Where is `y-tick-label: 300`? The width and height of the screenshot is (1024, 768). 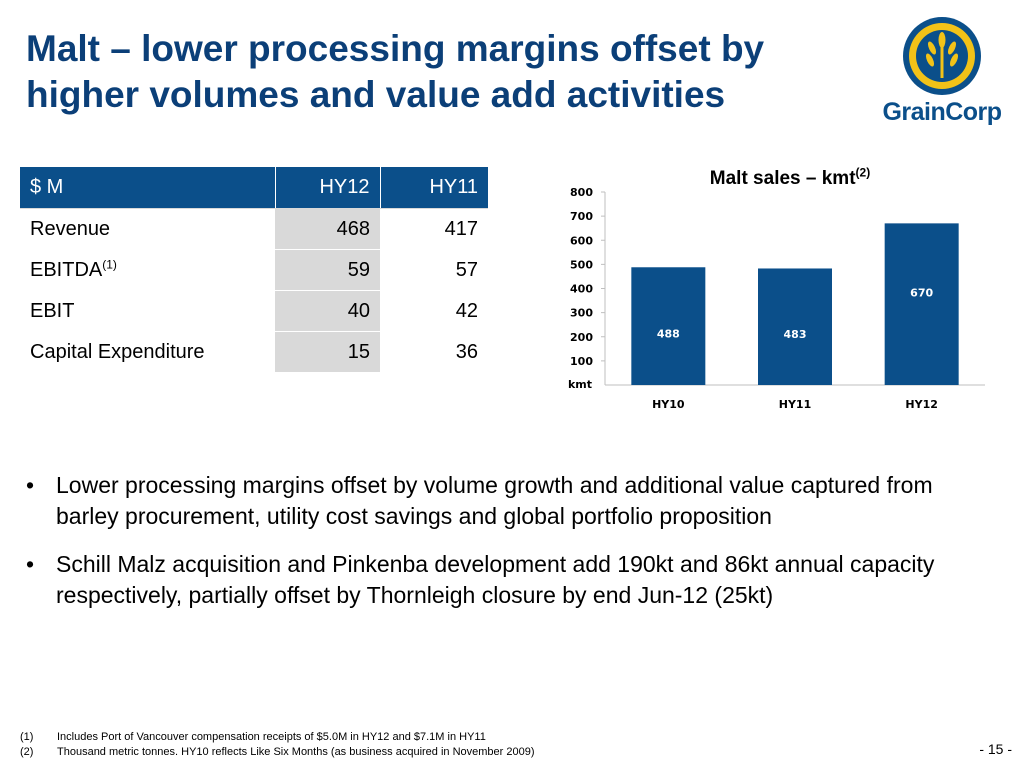
y-tick-label: 300 is located at coordinates (581, 313).